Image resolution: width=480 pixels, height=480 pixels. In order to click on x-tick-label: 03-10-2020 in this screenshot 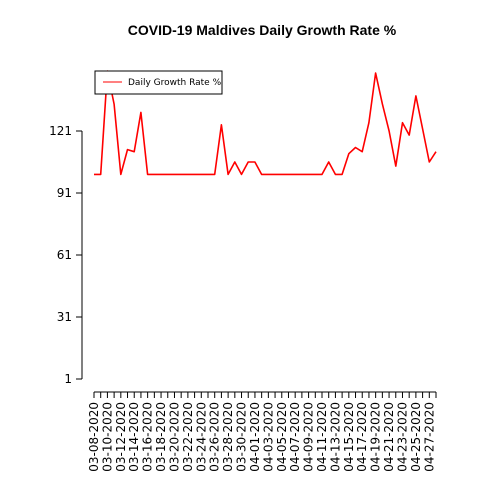, I will do `click(107, 437)`.